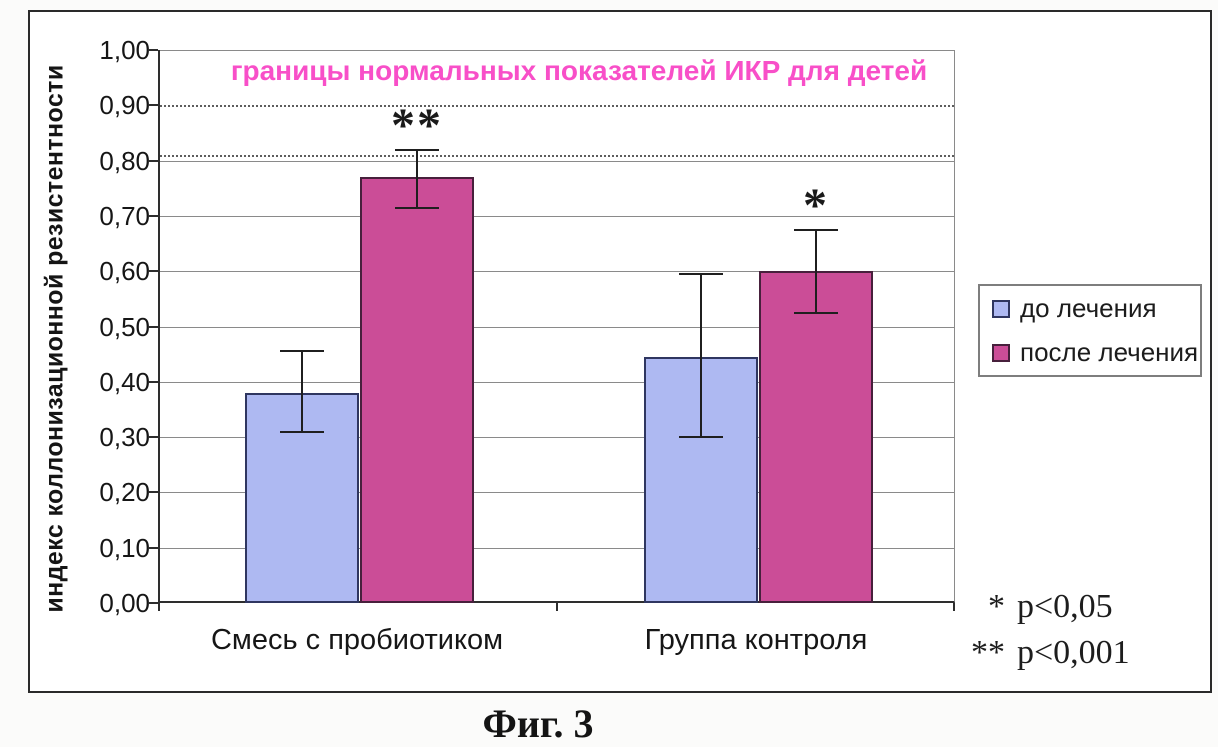  Describe the element at coordinates (756, 640) in the screenshot. I see `x-axis-category-label: Группа контроля` at that location.